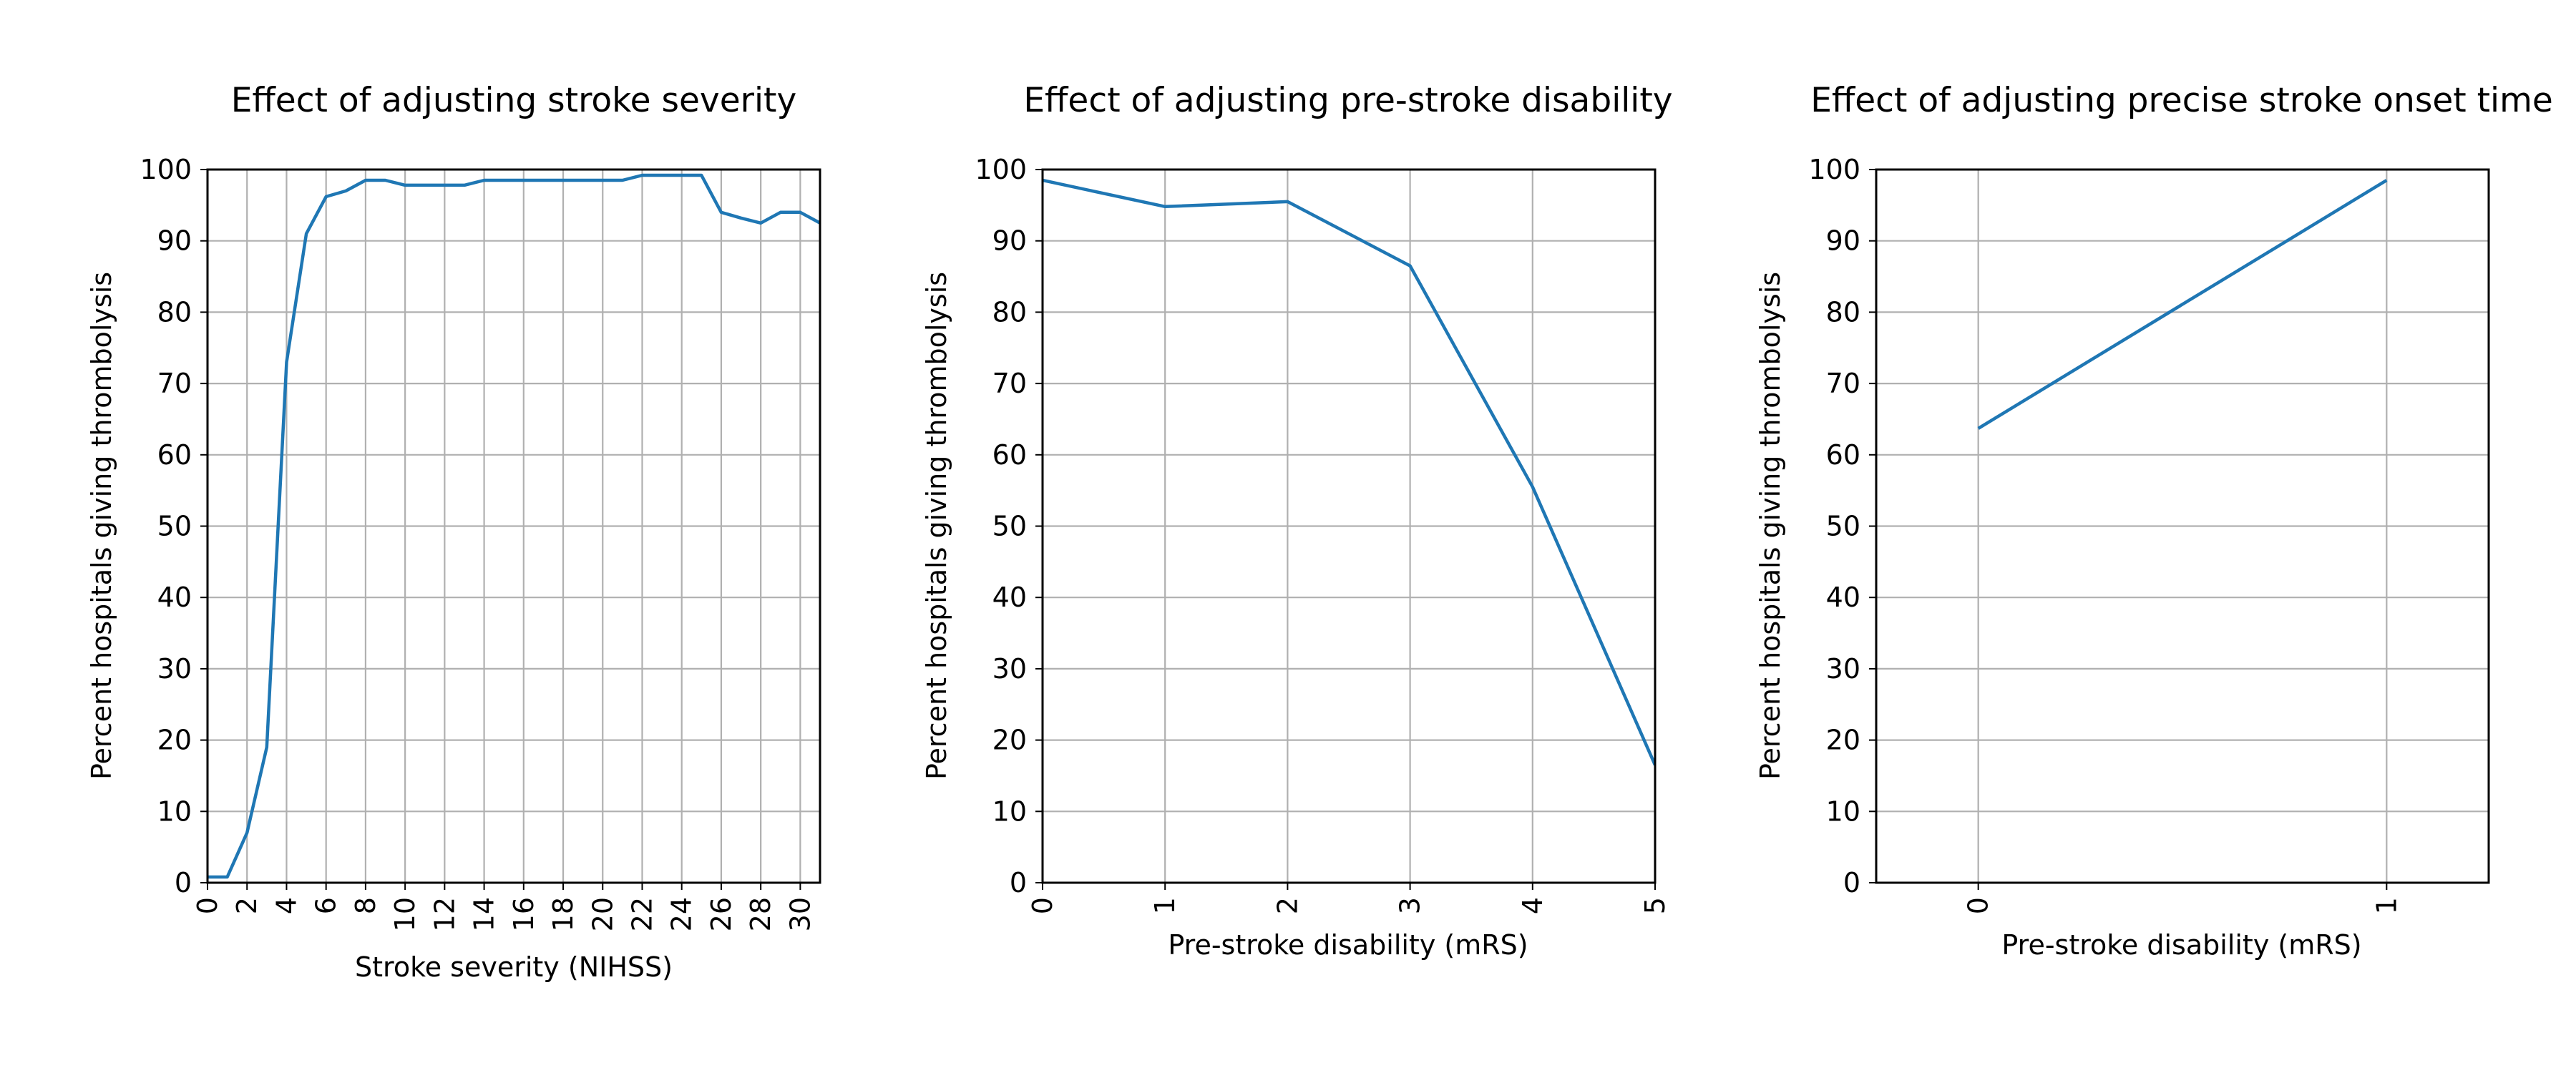  Describe the element at coordinates (760, 914) in the screenshot. I see `x-tick-label: 28` at that location.